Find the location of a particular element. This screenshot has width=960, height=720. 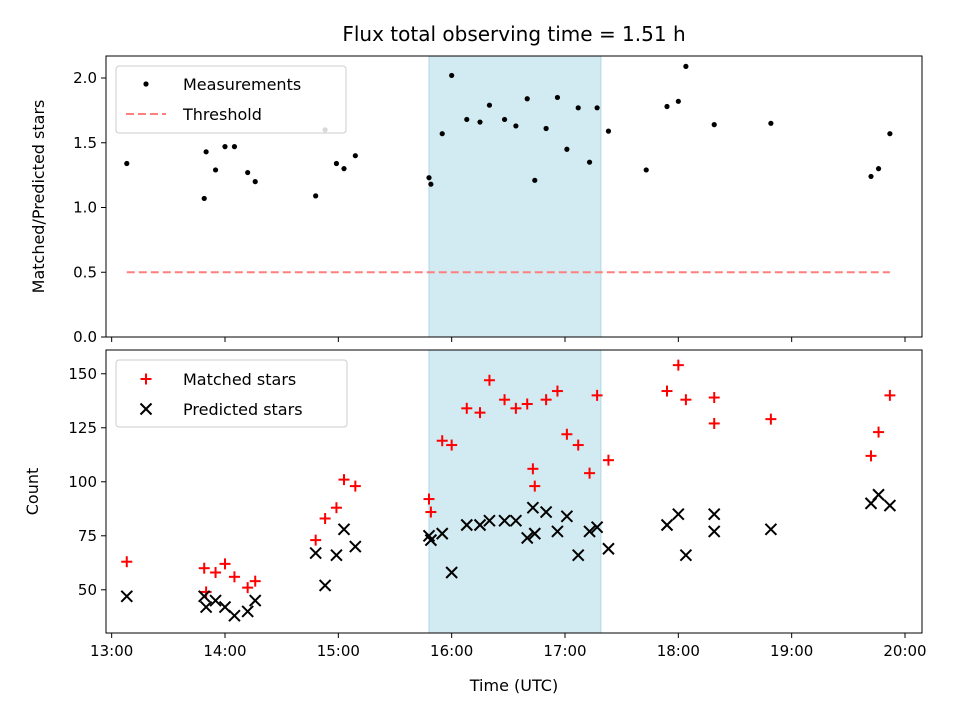

bottom-y-axis-label: Count is located at coordinates (32, 492).